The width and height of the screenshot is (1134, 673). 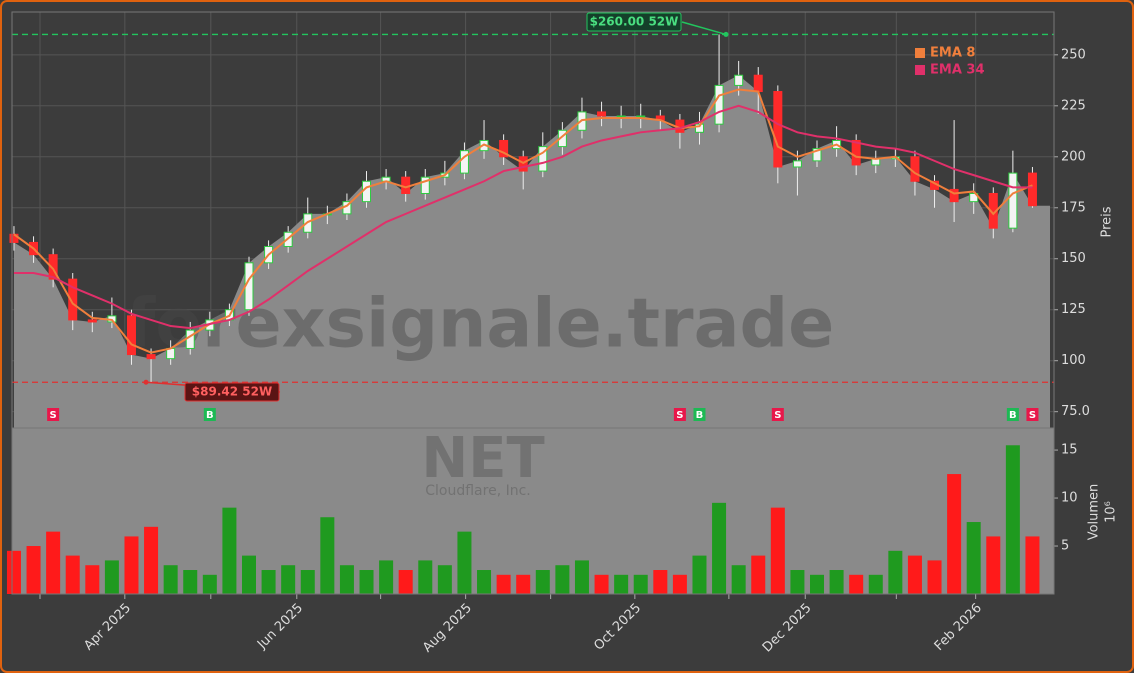 I want to click on watermark: forexsignale.trade, so click(x=480, y=324).